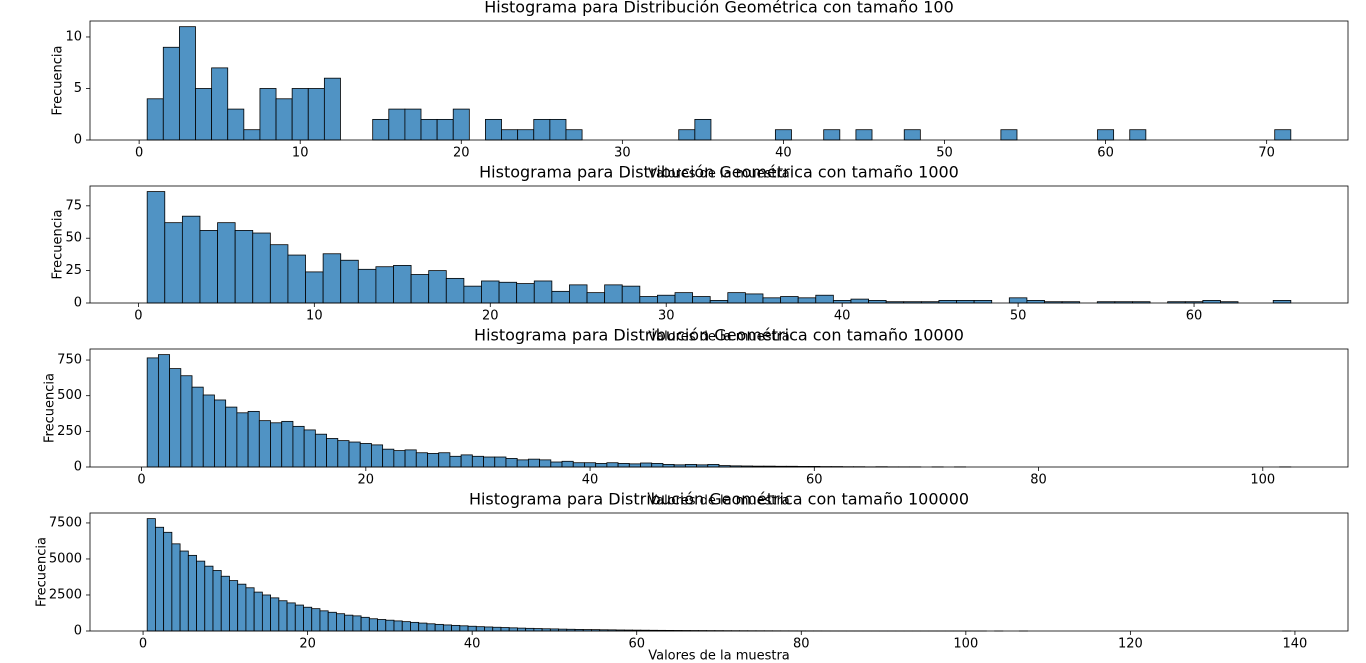  Describe the element at coordinates (69, 395) in the screenshot. I see `y-tick-label: 500` at that location.